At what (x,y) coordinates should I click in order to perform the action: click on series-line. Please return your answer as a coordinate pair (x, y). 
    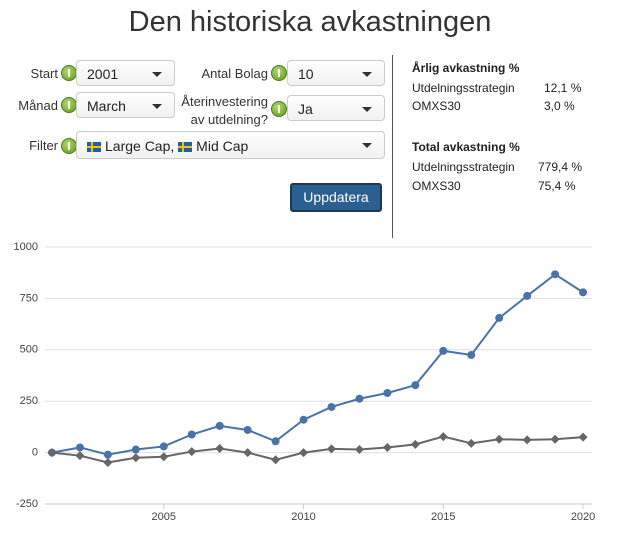
    Looking at the image, I should click on (317, 449).